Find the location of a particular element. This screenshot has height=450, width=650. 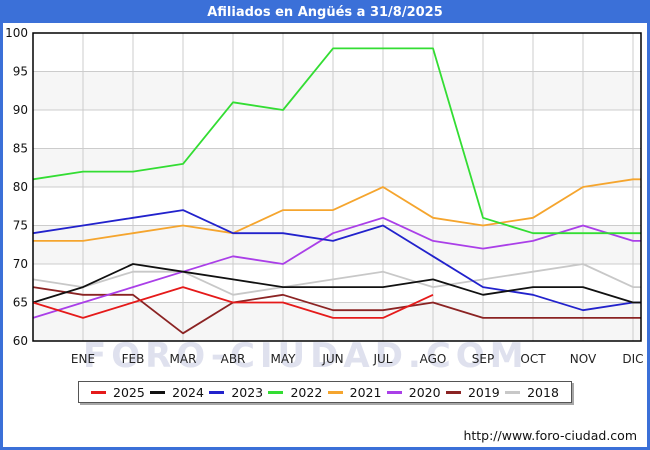

legend-item-2025: 2025 is located at coordinates (118, 392).